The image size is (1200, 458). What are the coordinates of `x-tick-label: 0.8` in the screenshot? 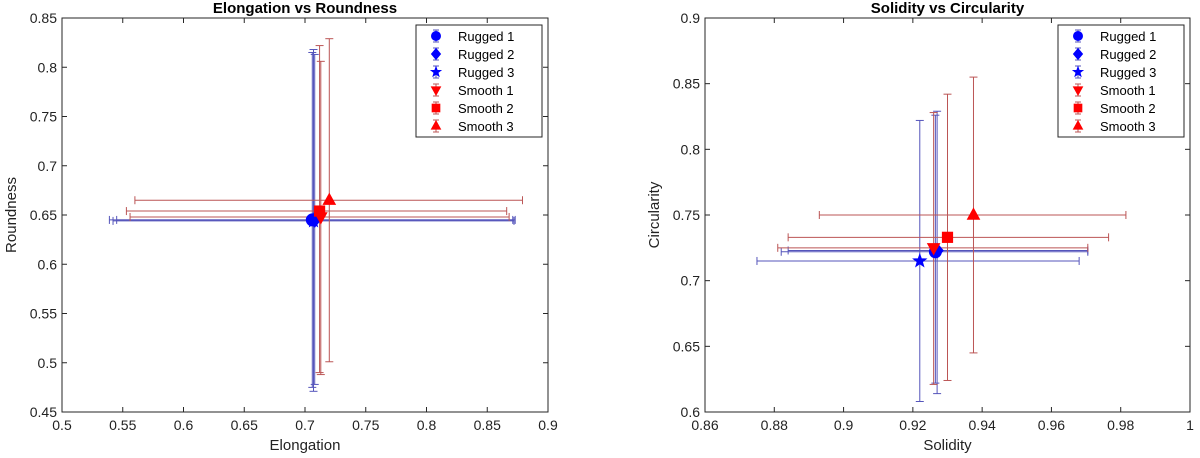 It's located at (427, 425).